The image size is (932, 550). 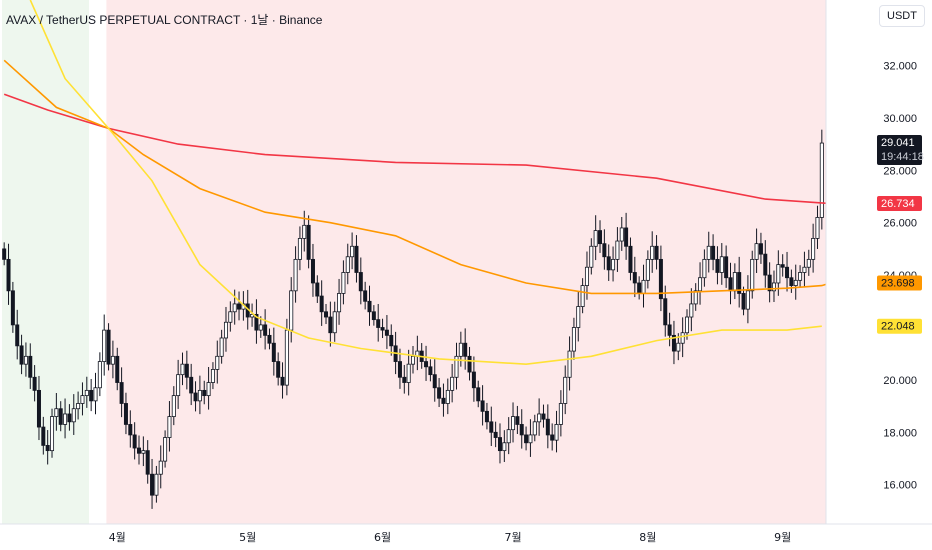 What do you see at coordinates (902, 16) in the screenshot?
I see `currency-button: USDT` at bounding box center [902, 16].